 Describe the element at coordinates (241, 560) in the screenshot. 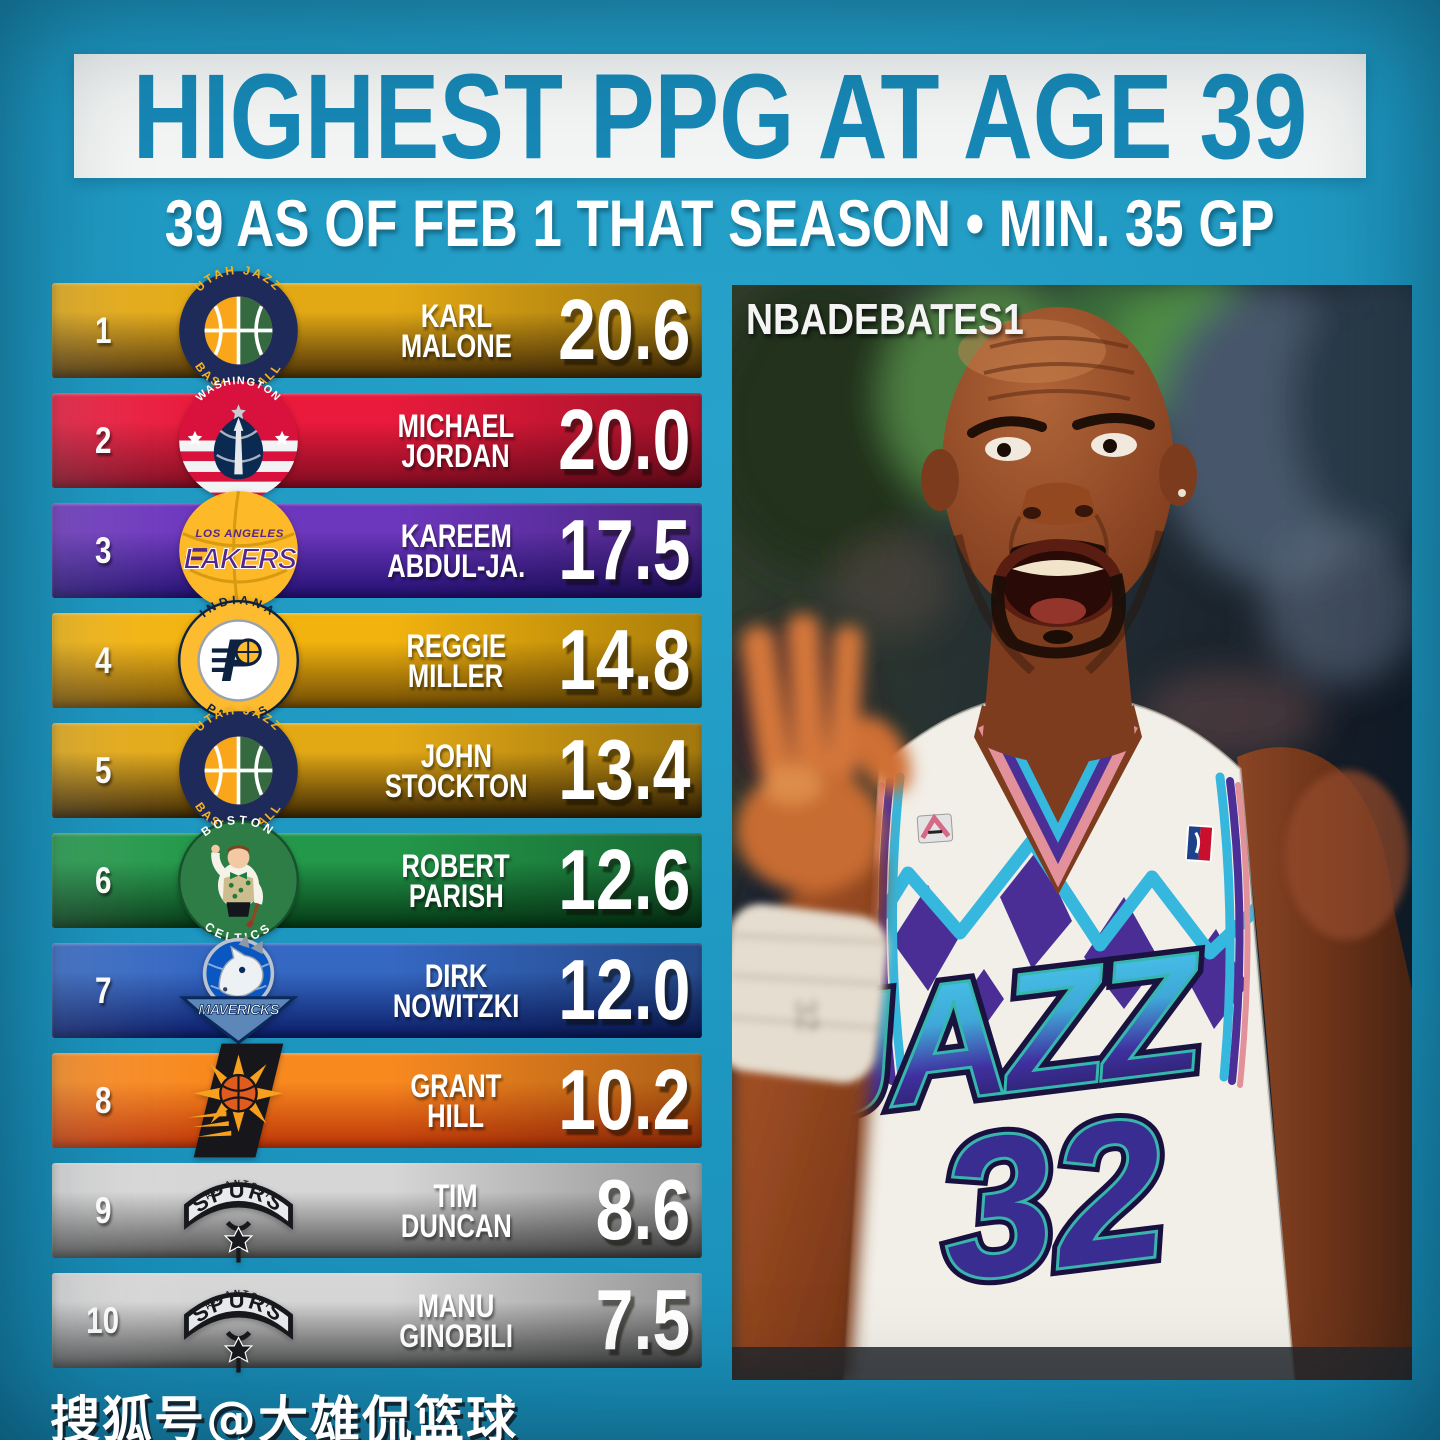

I see `svg-text: LAKERS` at that location.